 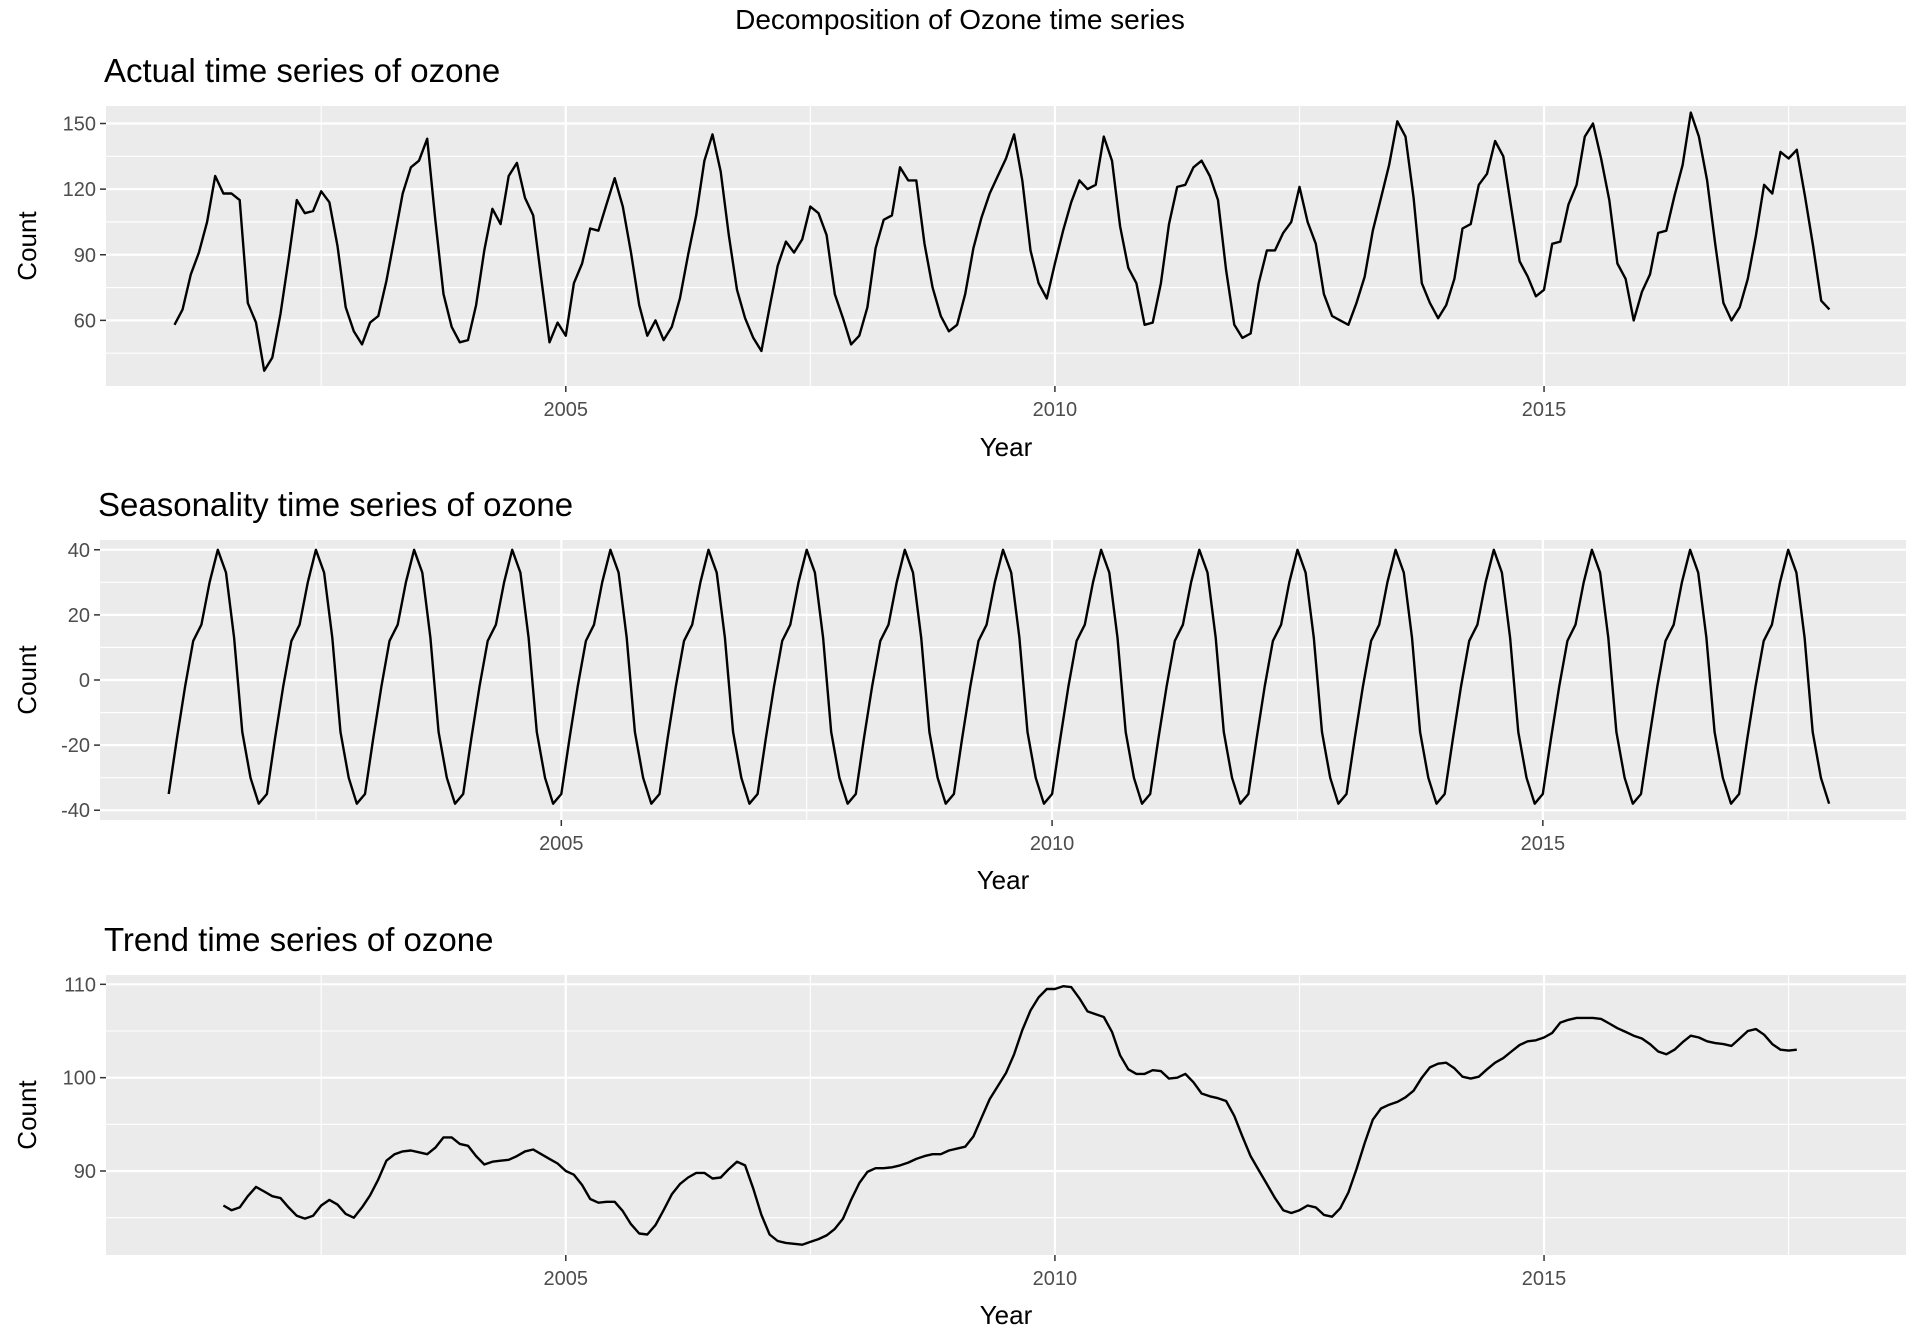 I want to click on panel-title: Seasonality time series of ozone, so click(x=335, y=504).